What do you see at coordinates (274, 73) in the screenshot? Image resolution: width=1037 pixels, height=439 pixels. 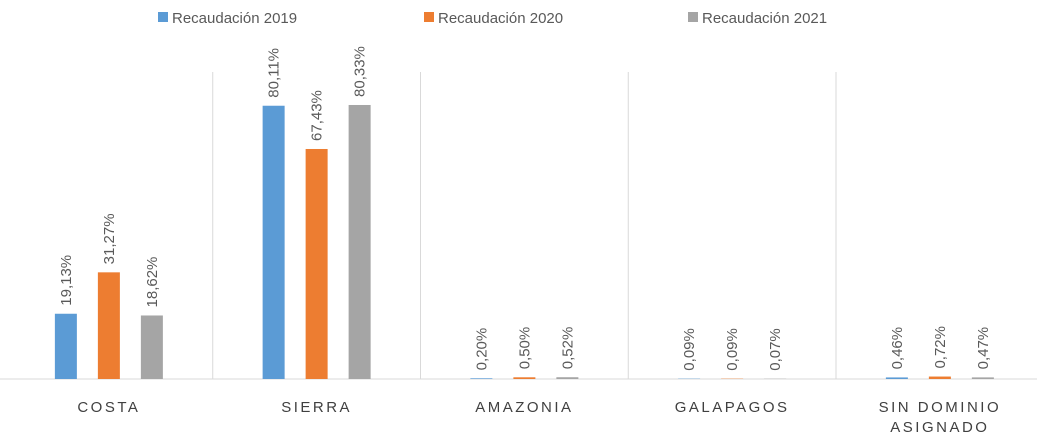 I see `data-label: 80,11%` at bounding box center [274, 73].